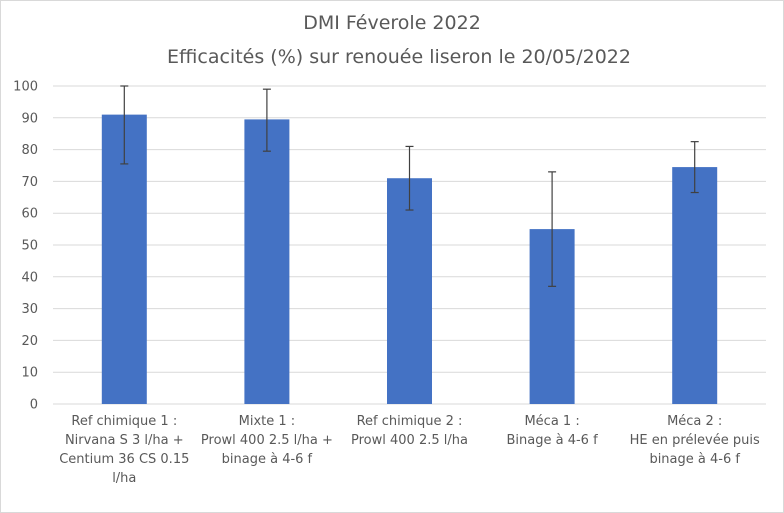 This screenshot has height=513, width=784. I want to click on category-label-3: Méca 1 : Binage à 4-6 f, so click(553, 431).